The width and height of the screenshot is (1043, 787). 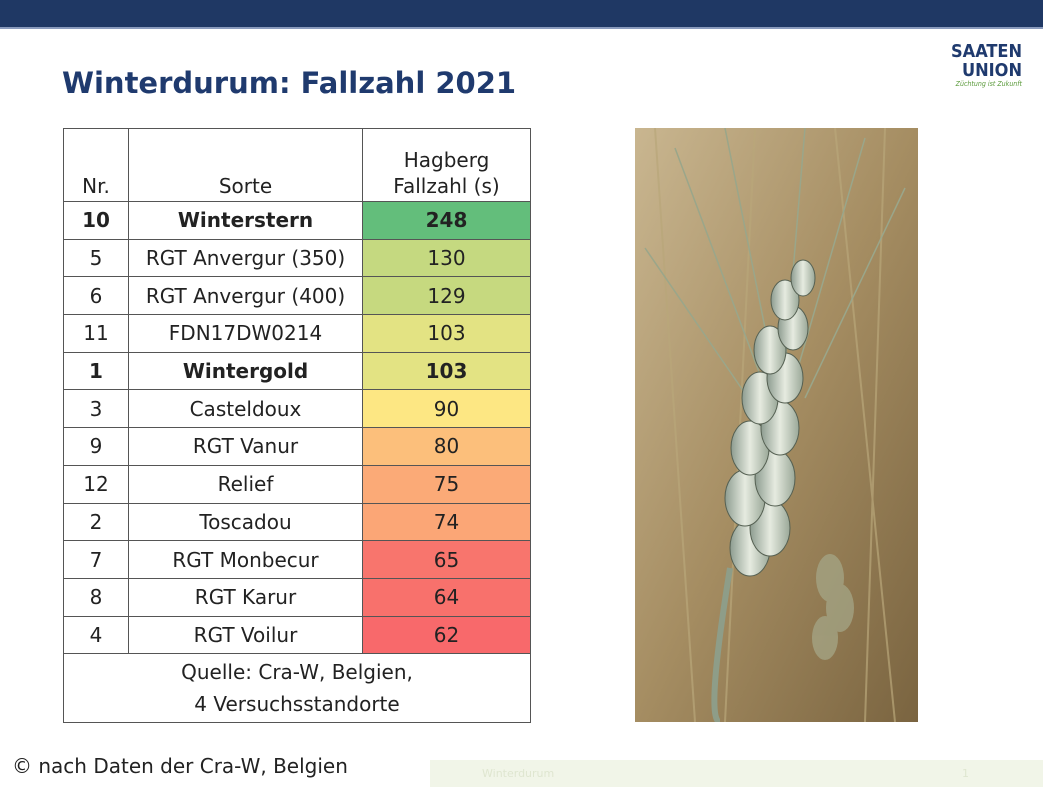 I want to click on source-line: 4 Versuchsstandorte, so click(x=297, y=704).